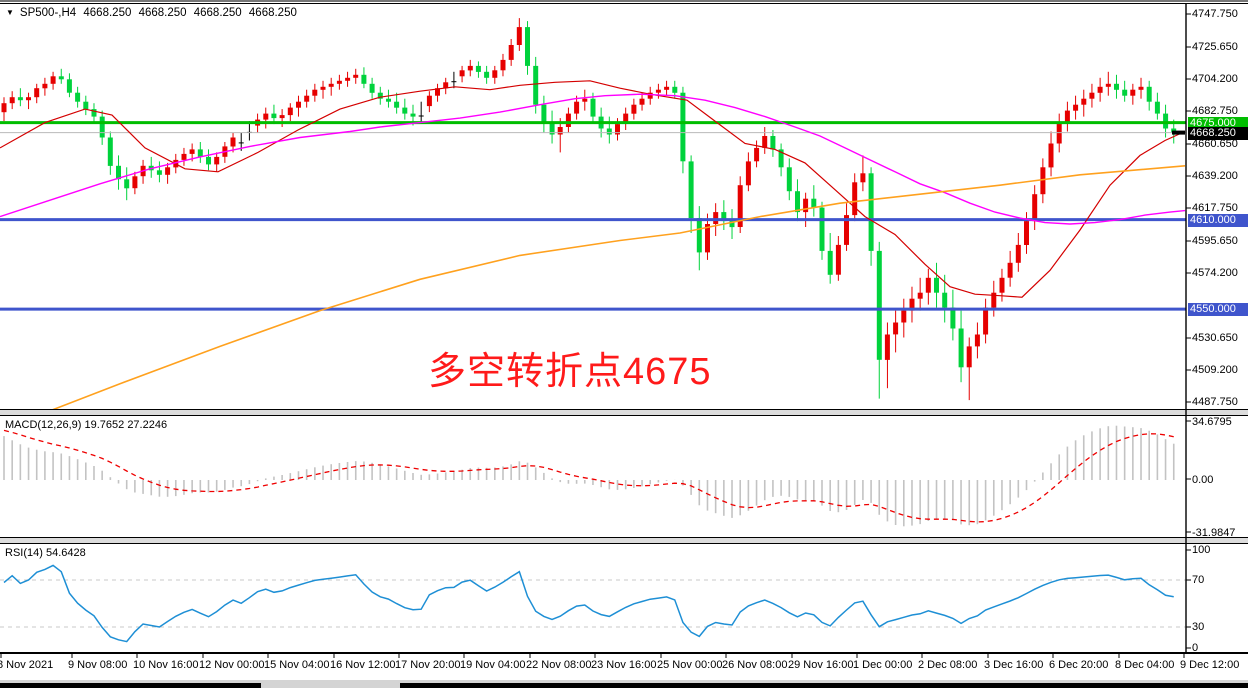  What do you see at coordinates (1215, 79) in the screenshot?
I see `price-tick-label: 4704.200` at bounding box center [1215, 79].